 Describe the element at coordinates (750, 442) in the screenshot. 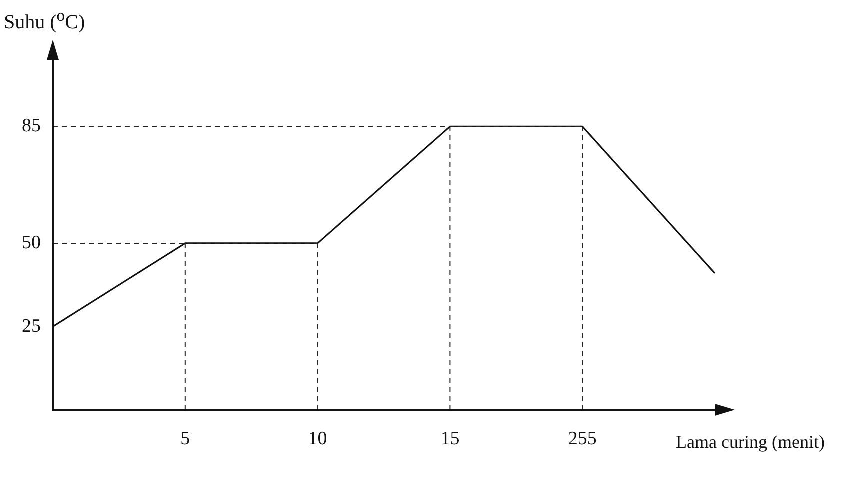

I see `x-axis-title: Lama curing (menit)` at that location.